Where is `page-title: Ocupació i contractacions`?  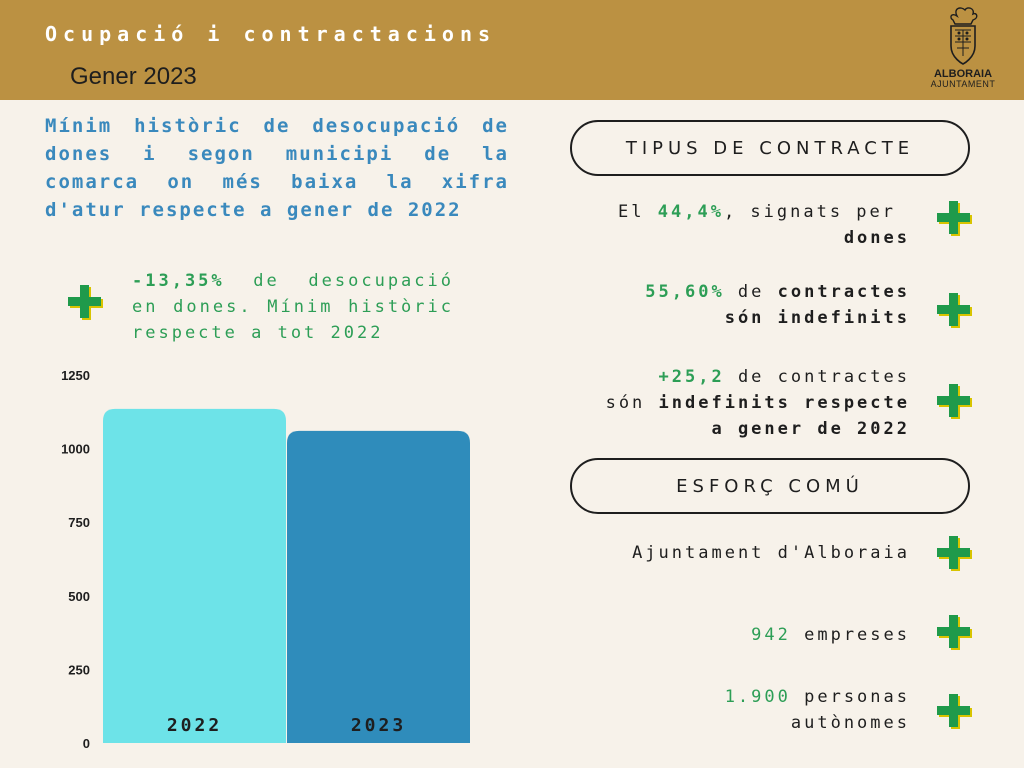
page-title: Ocupació i contractacions is located at coordinates (271, 34).